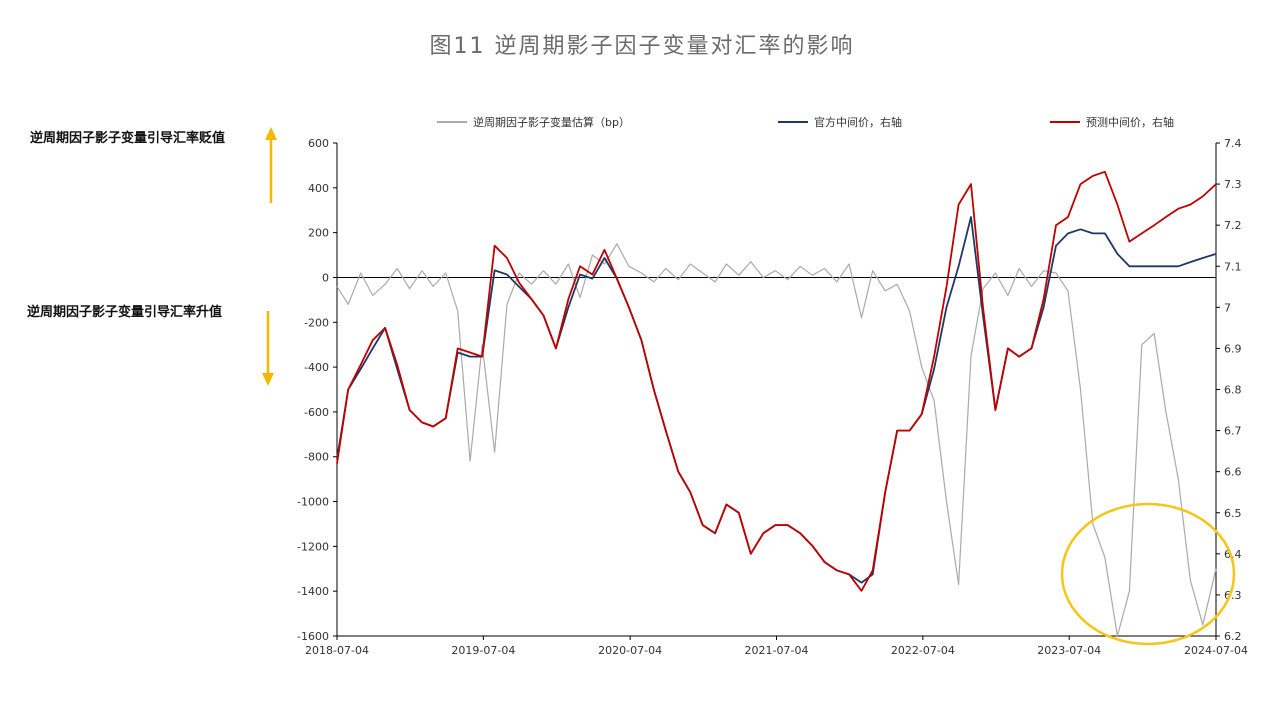  Describe the element at coordinates (313, 591) in the screenshot. I see `left-y-tick-label: -1400` at that location.